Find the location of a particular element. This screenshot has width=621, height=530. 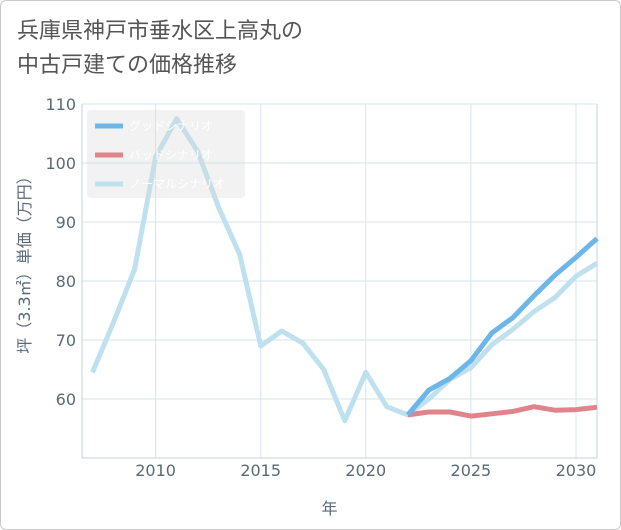

x-tick-labels: 2010 2015 2020 2025 2030 is located at coordinates (365, 470).